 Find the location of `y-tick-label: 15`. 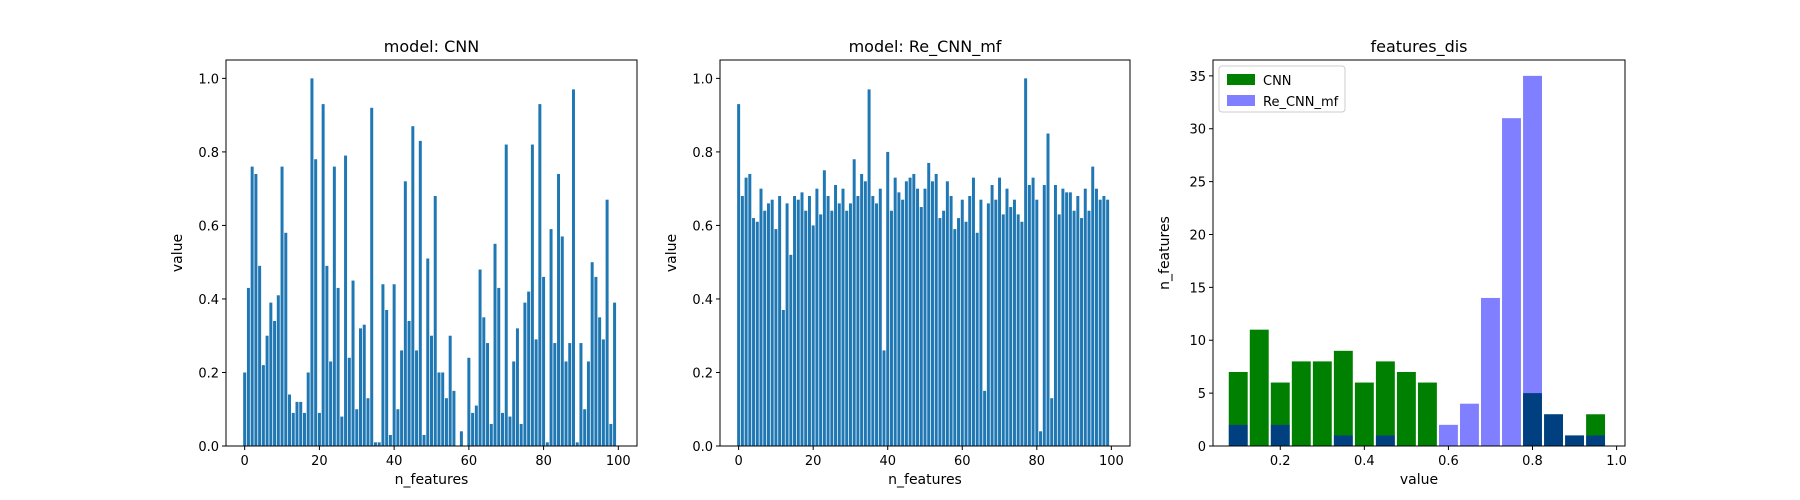

y-tick-label: 15 is located at coordinates (1197, 288).